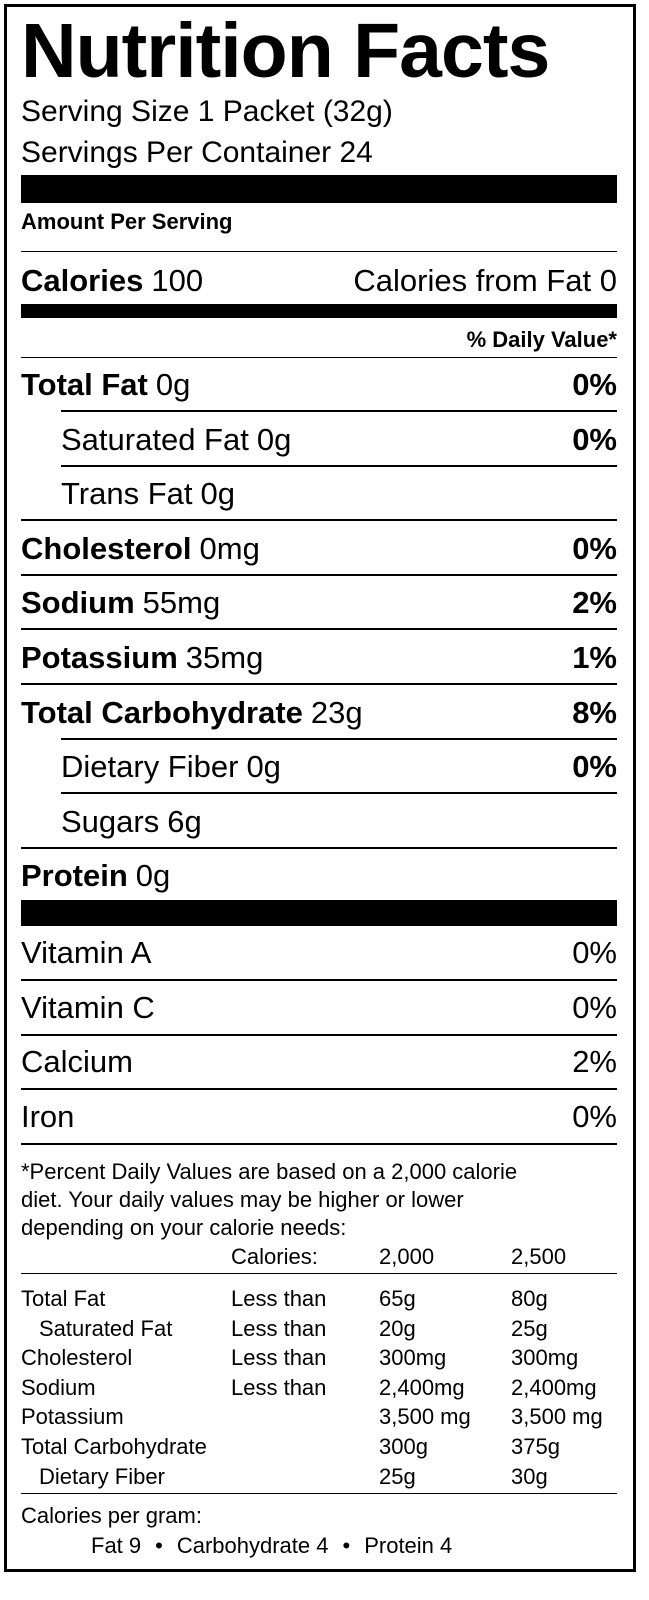  Describe the element at coordinates (88, 1007) in the screenshot. I see `vitamin-name: Vitamin C` at that location.